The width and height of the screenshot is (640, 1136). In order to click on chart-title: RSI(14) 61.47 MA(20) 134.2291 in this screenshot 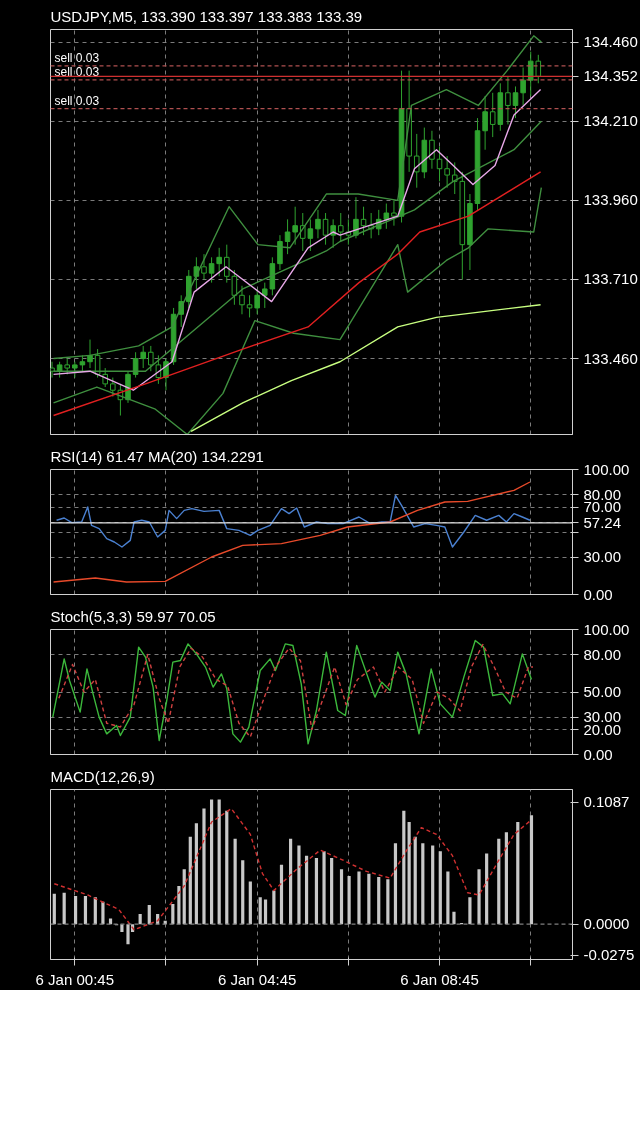, I will do `click(157, 456)`.